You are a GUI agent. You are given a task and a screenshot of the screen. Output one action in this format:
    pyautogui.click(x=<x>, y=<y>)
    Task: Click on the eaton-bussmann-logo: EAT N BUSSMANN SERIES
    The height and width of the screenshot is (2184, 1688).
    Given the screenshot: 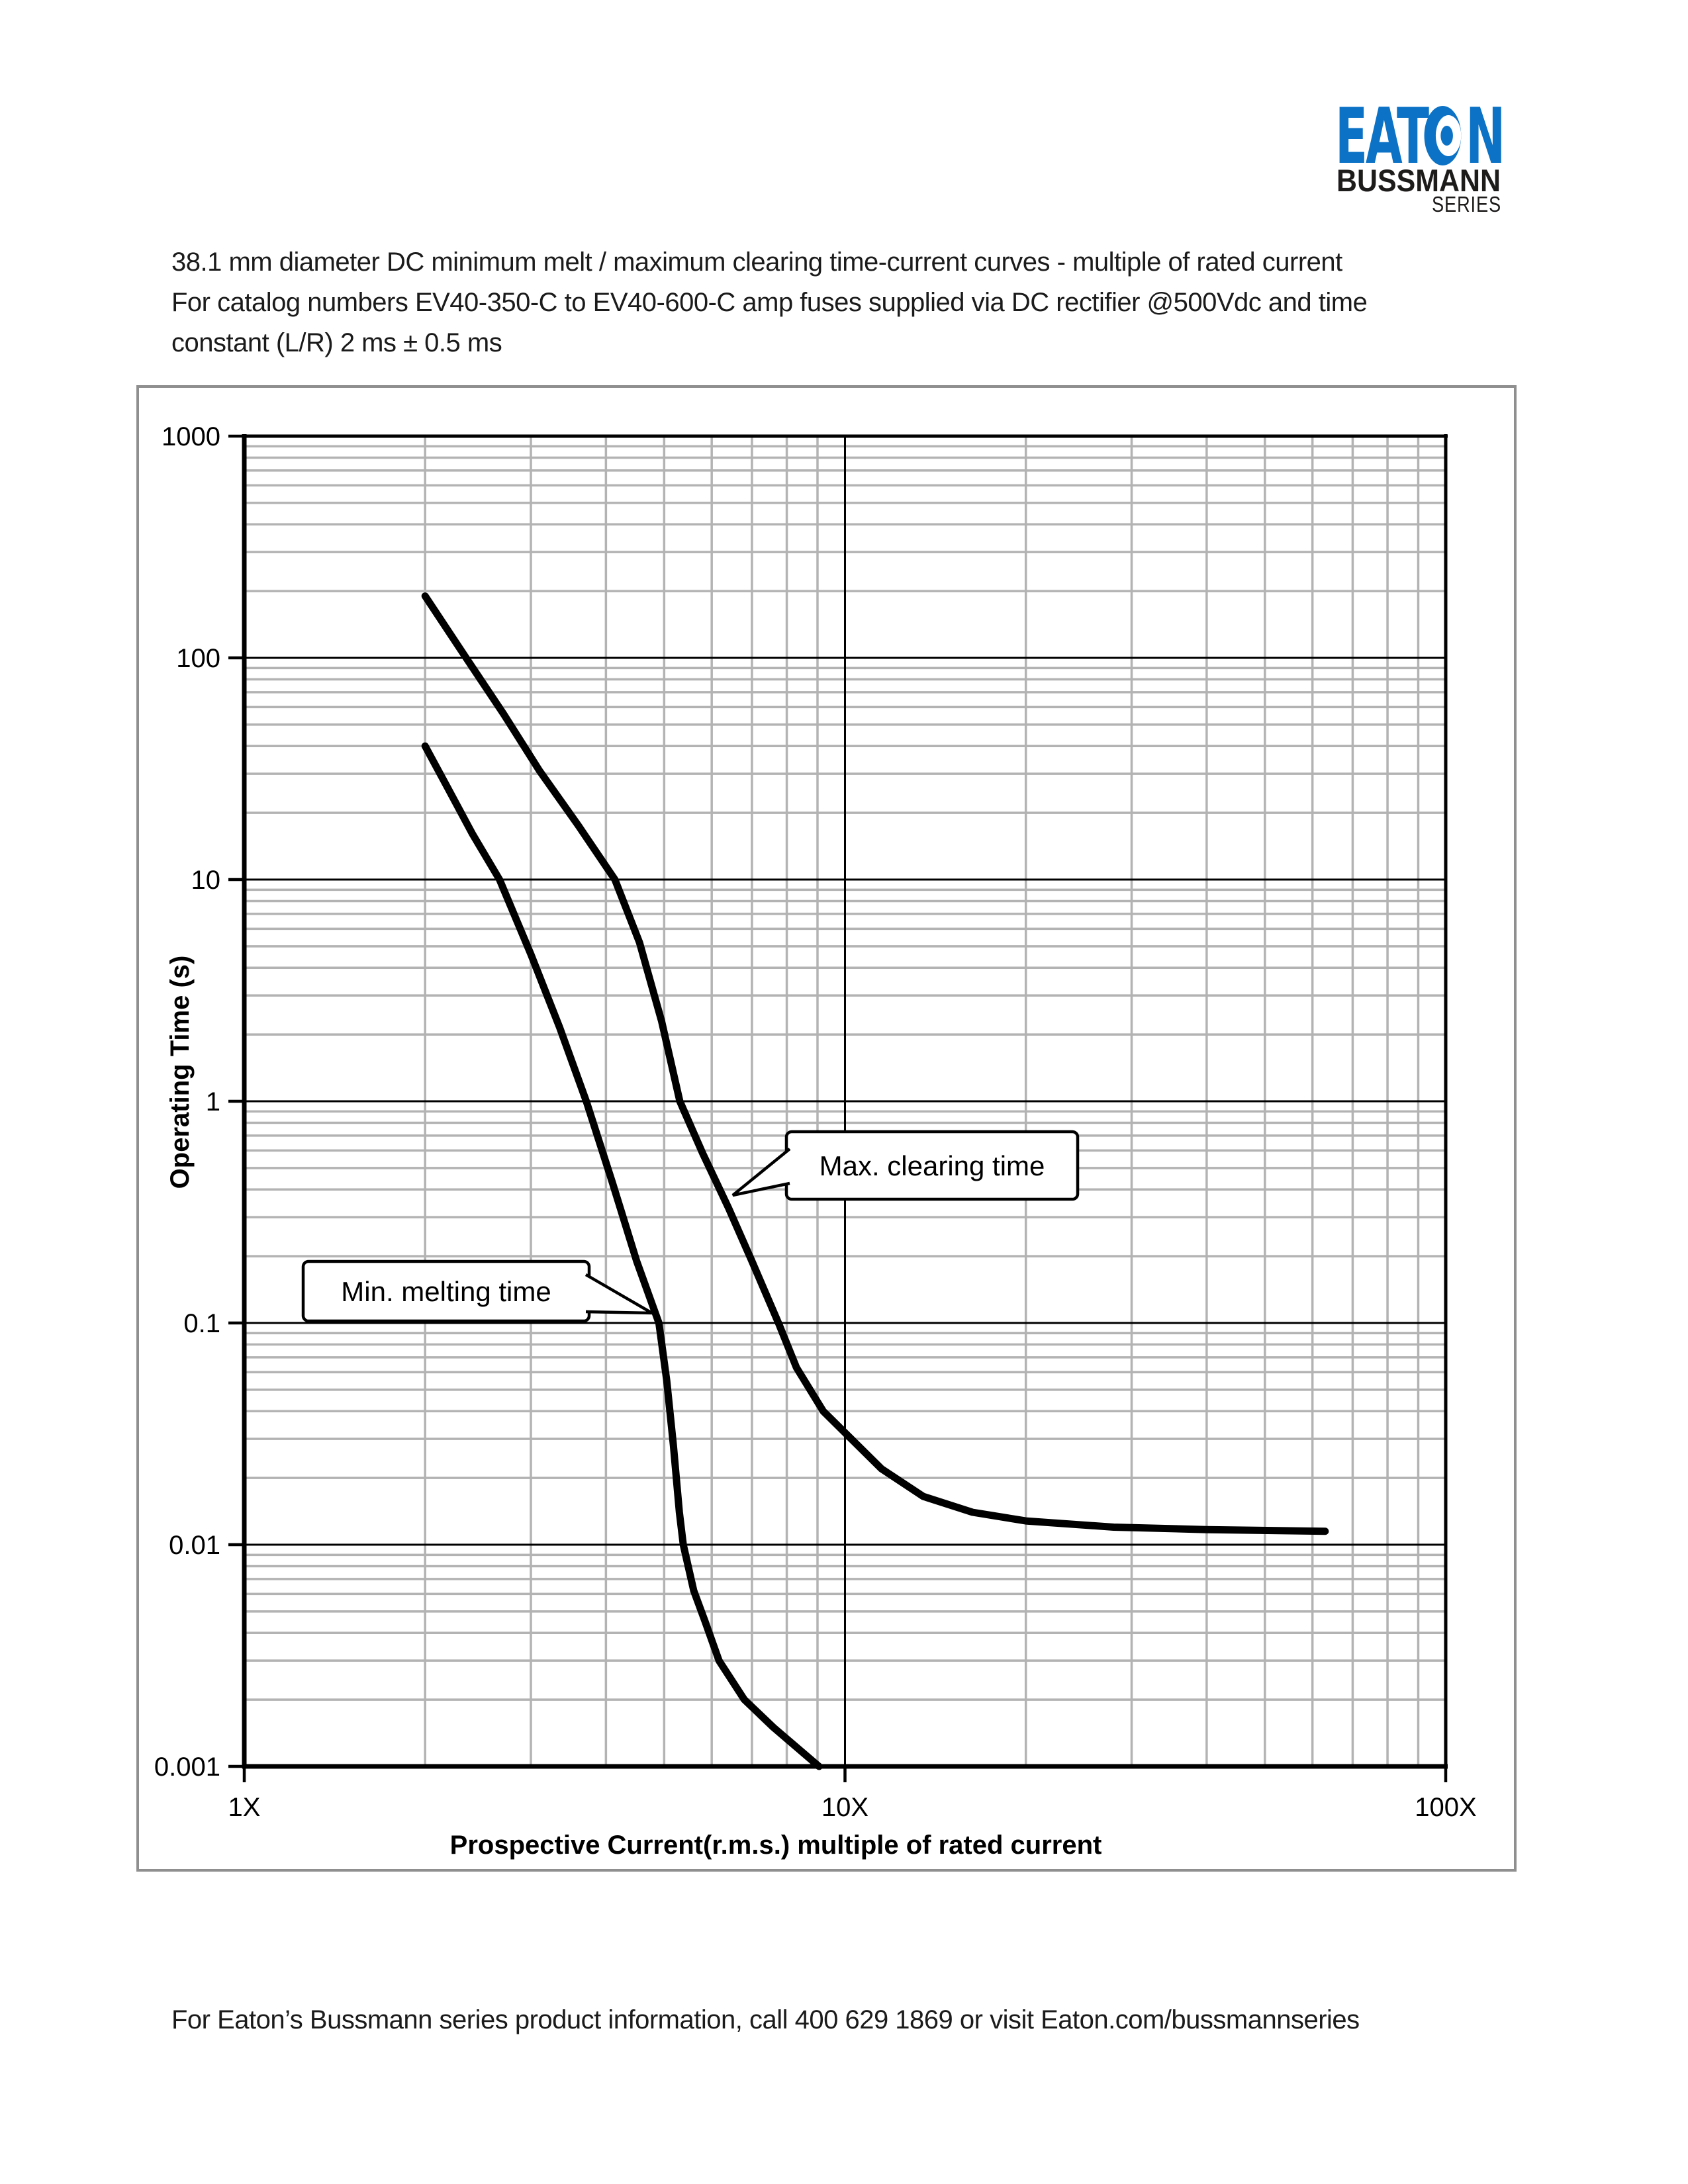 What is the action you would take?
    pyautogui.click(x=1419, y=154)
    